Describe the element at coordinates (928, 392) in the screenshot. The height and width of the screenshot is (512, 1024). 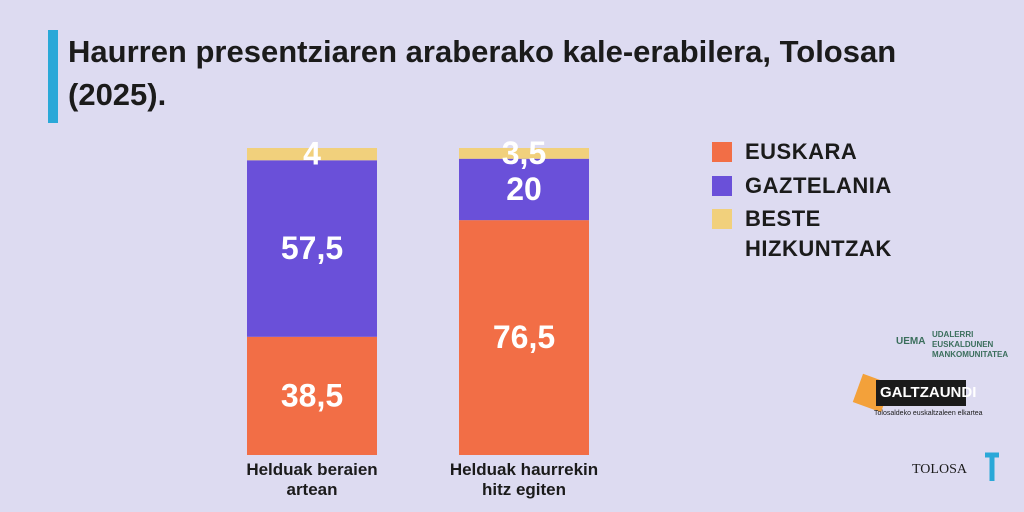
I see `logo-text: GALTZAUNDI` at that location.